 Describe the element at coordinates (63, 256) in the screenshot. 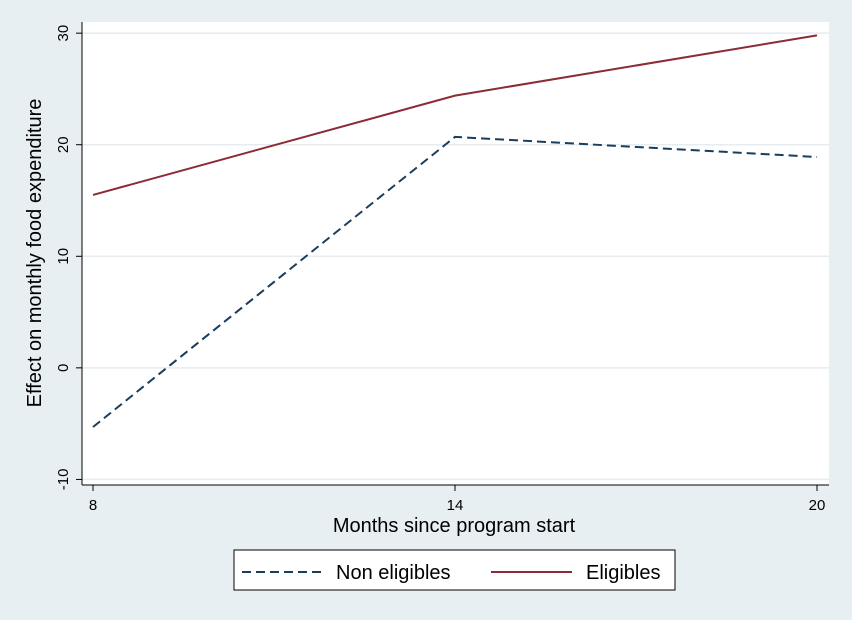

I see `y-tick-label: 10` at that location.